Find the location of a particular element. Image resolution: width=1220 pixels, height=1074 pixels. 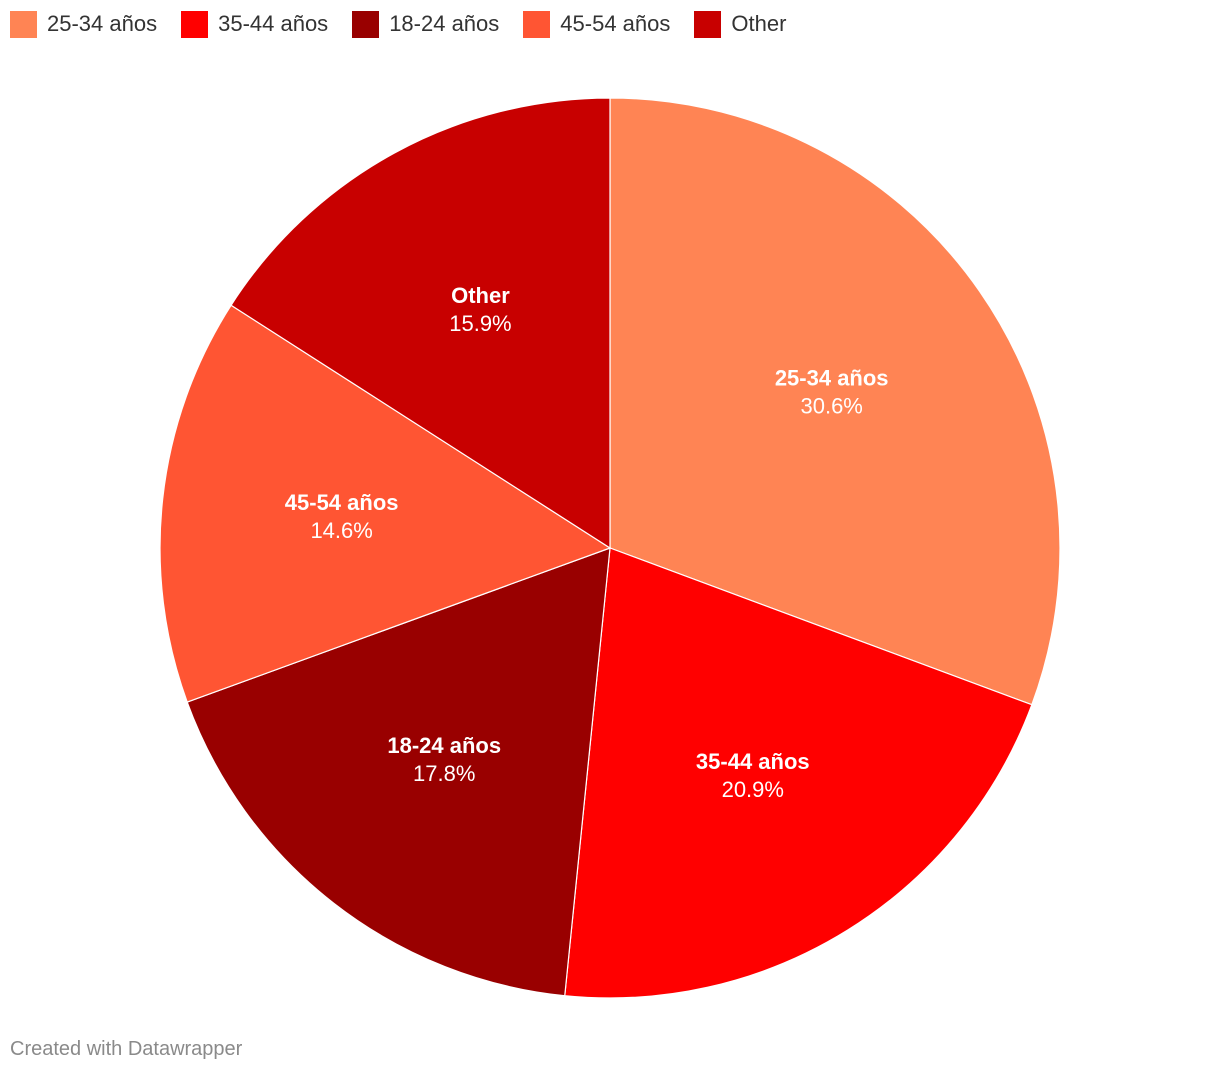

legend-item: 45-54 años is located at coordinates (596, 24).